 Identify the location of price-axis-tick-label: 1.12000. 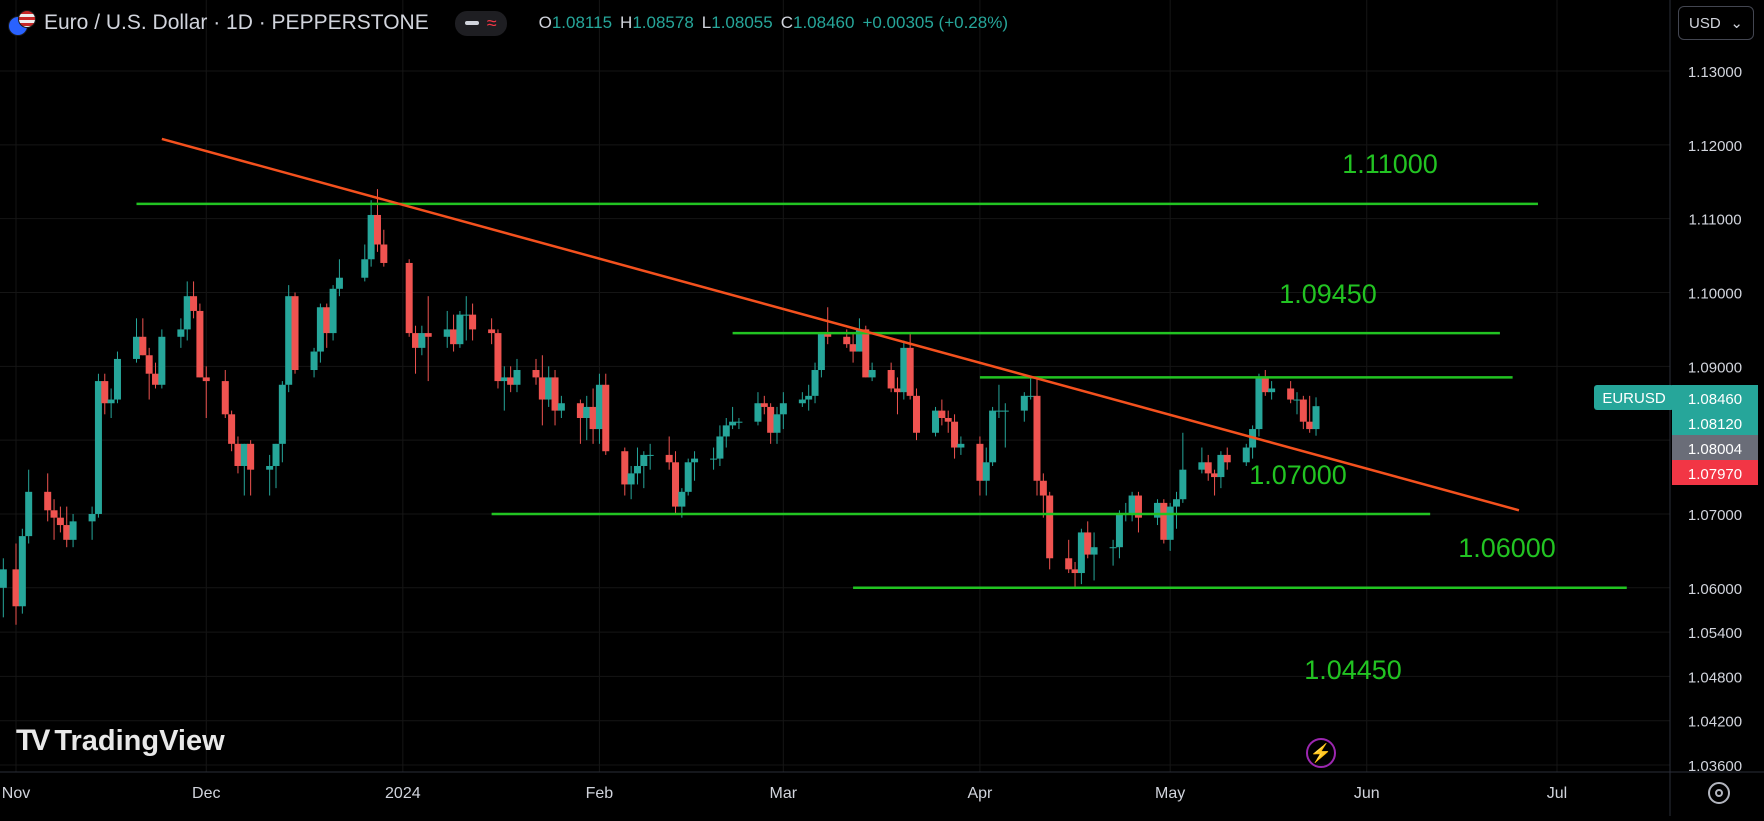
(1715, 146).